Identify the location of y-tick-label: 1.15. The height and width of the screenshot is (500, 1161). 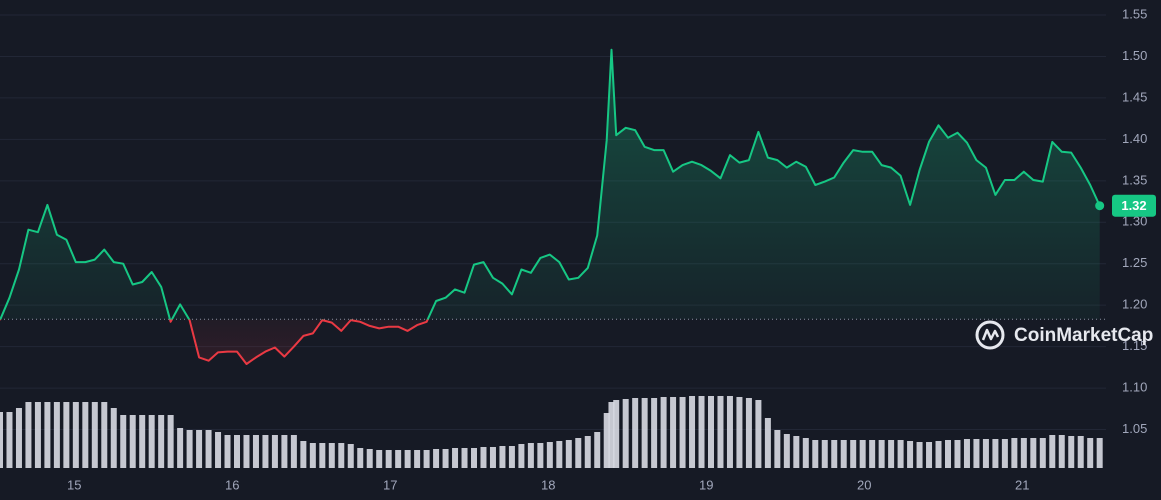
(1134, 345).